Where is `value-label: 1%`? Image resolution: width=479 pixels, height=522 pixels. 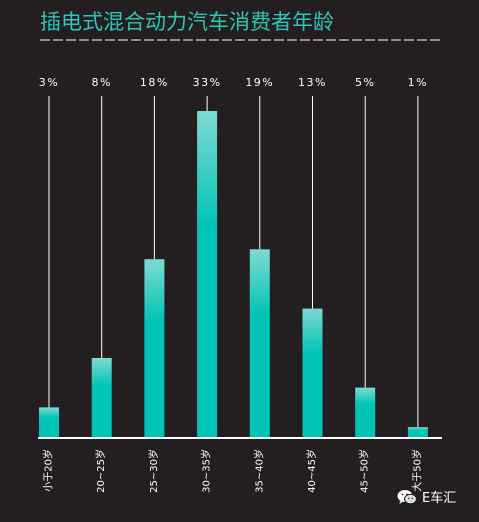 value-label: 1% is located at coordinates (418, 82).